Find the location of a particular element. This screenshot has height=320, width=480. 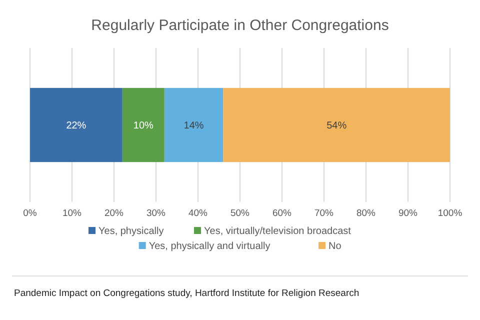

x-tick-label: 20% is located at coordinates (114, 213).